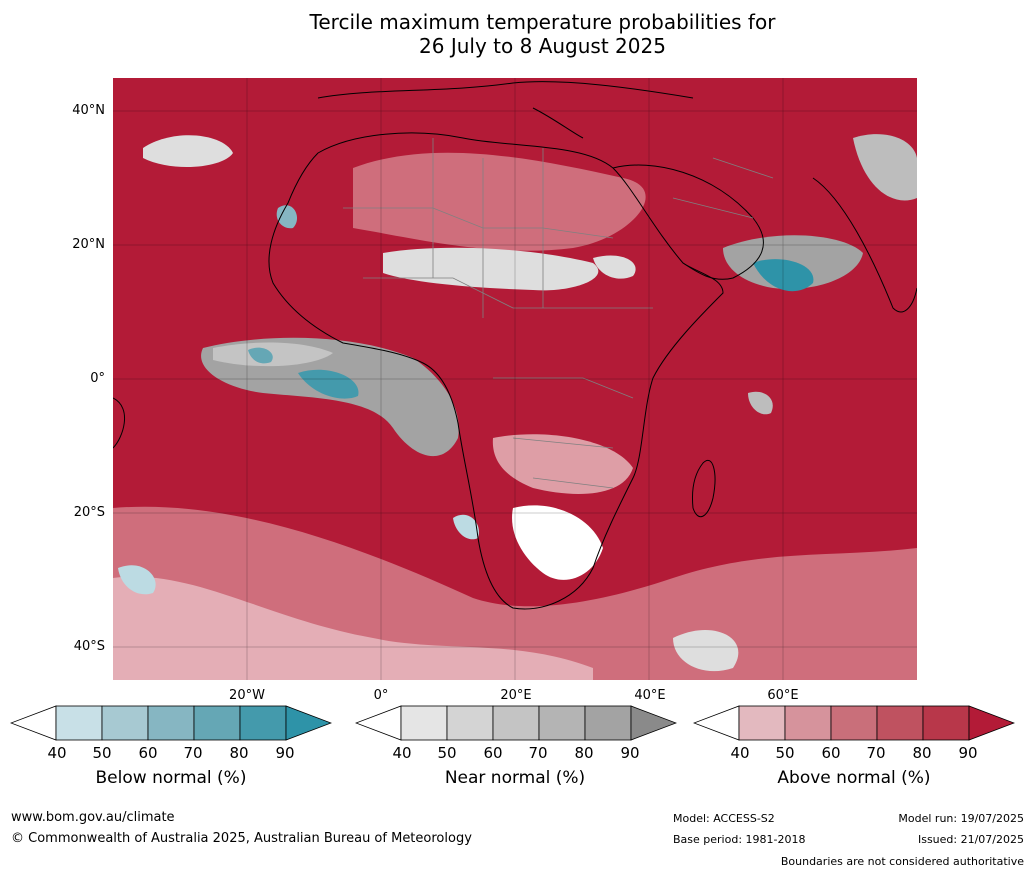  What do you see at coordinates (119, 423) in the screenshot?
I see `south-america-coast` at bounding box center [119, 423].